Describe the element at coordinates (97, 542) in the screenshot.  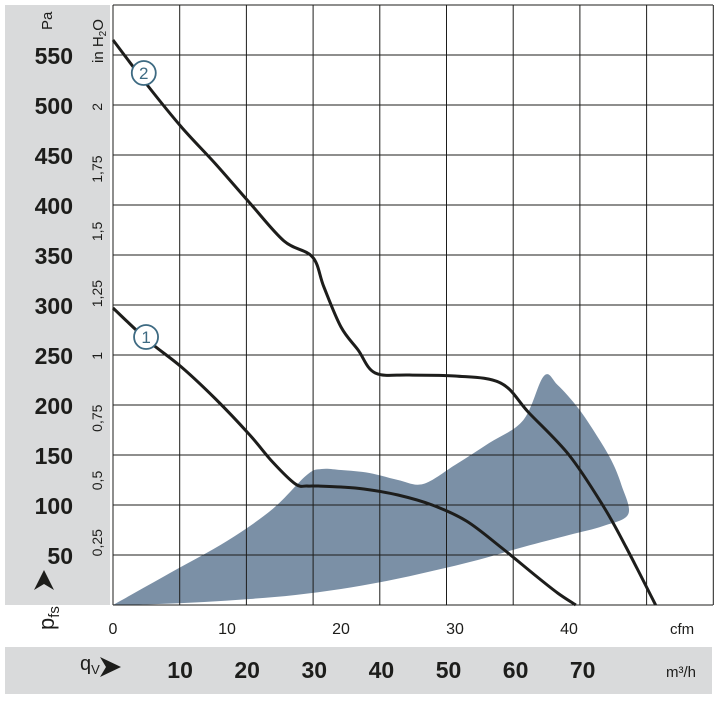
I see `y2-tick-label: 0,25` at that location.